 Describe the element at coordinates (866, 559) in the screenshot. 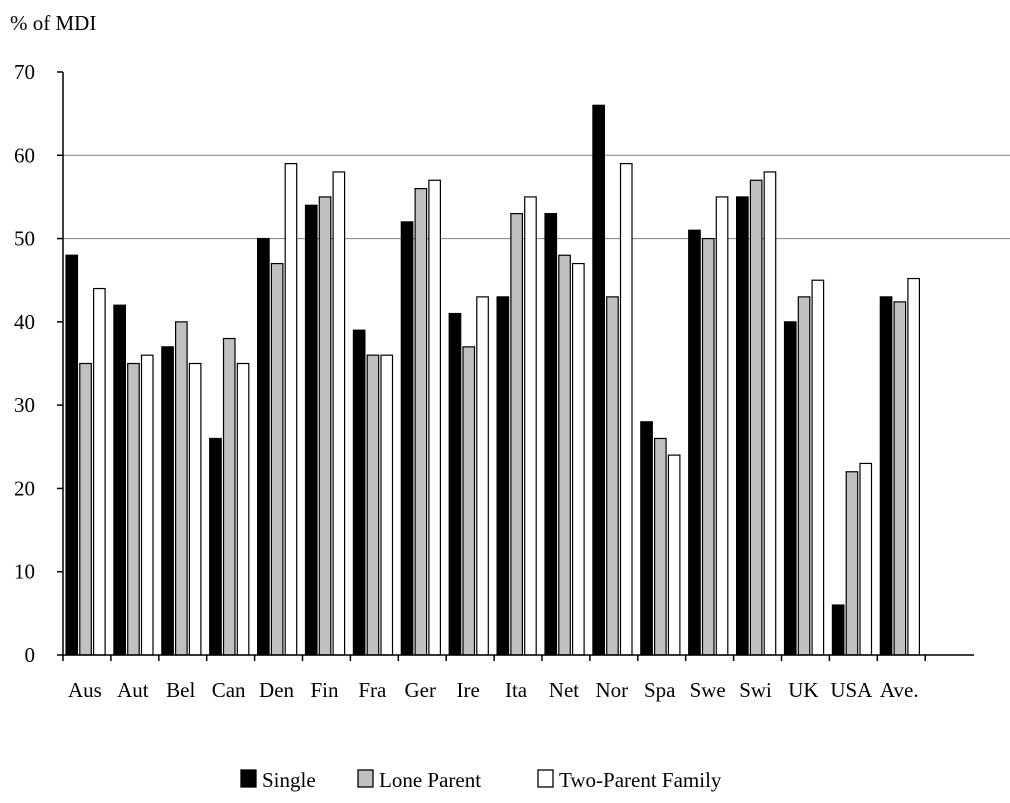

I see `bar-two-parent-family-usa` at that location.